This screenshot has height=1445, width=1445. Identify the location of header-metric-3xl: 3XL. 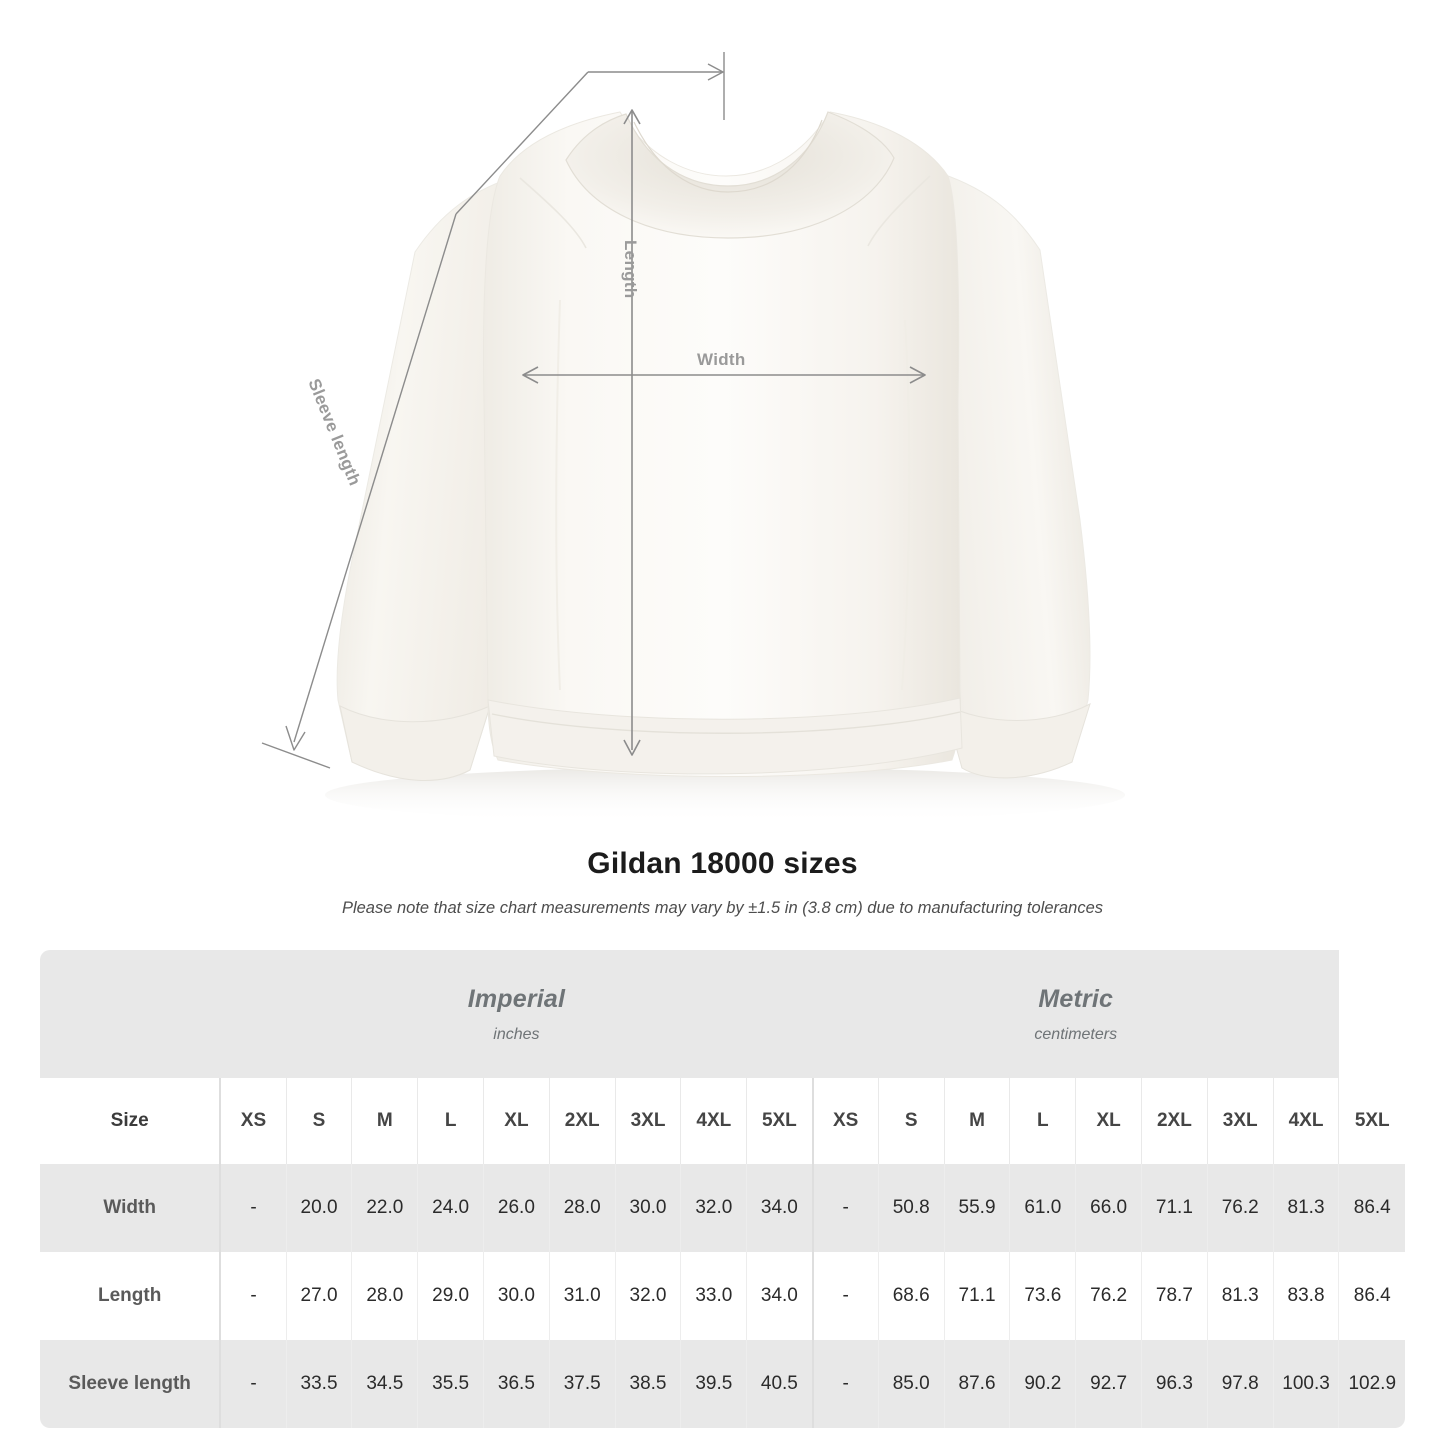
(1240, 1121).